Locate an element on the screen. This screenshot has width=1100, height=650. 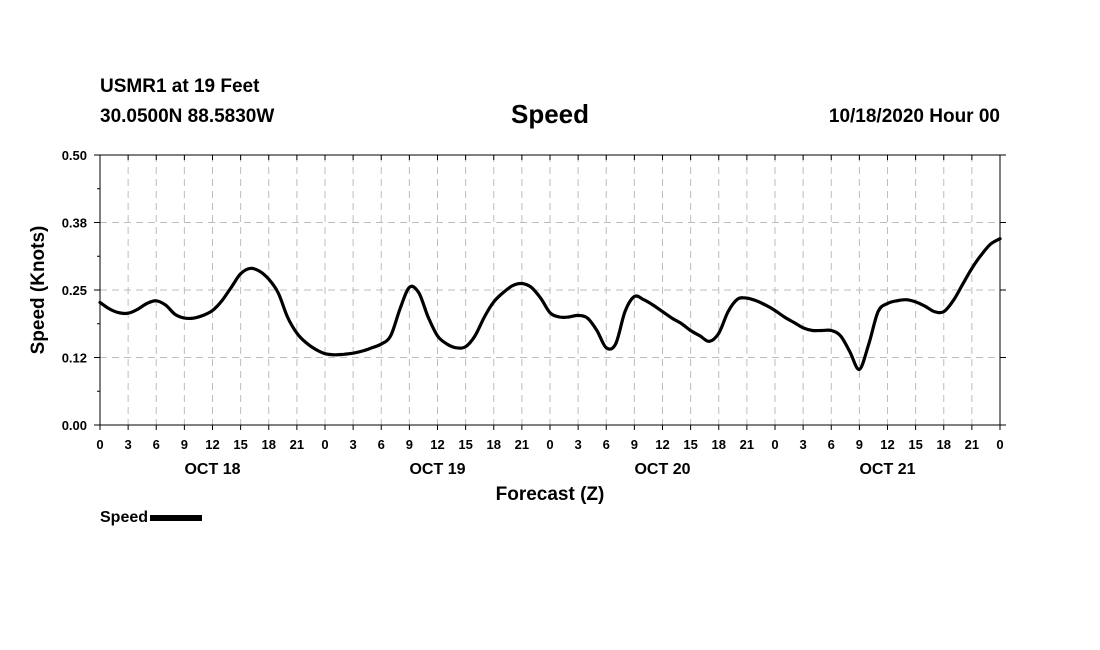
x-day-label: OCT 21 is located at coordinates (887, 469).